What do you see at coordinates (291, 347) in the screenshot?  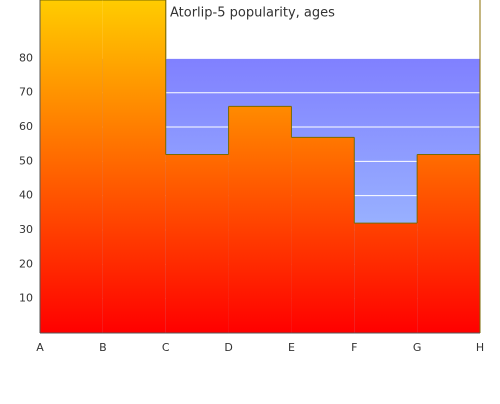 I see `x-tick-label: E` at bounding box center [291, 347].